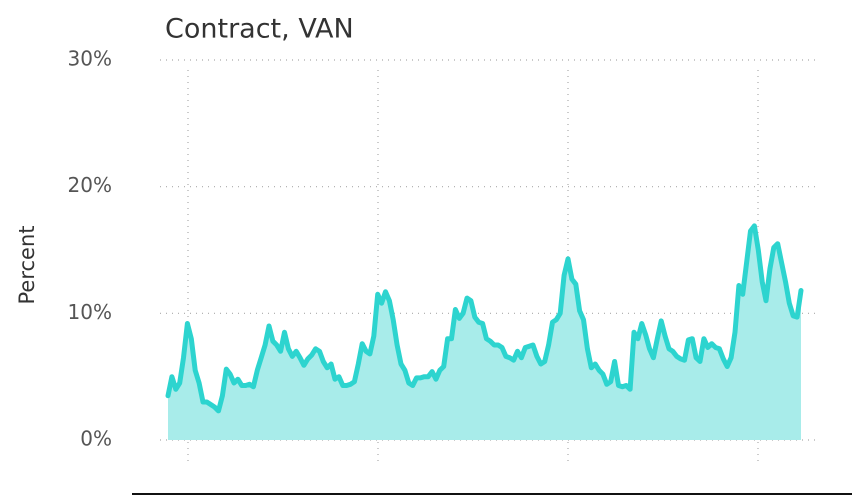 This screenshot has width=852, height=501. Describe the element at coordinates (27, 264) in the screenshot. I see `y-axis-label: Percent` at that location.